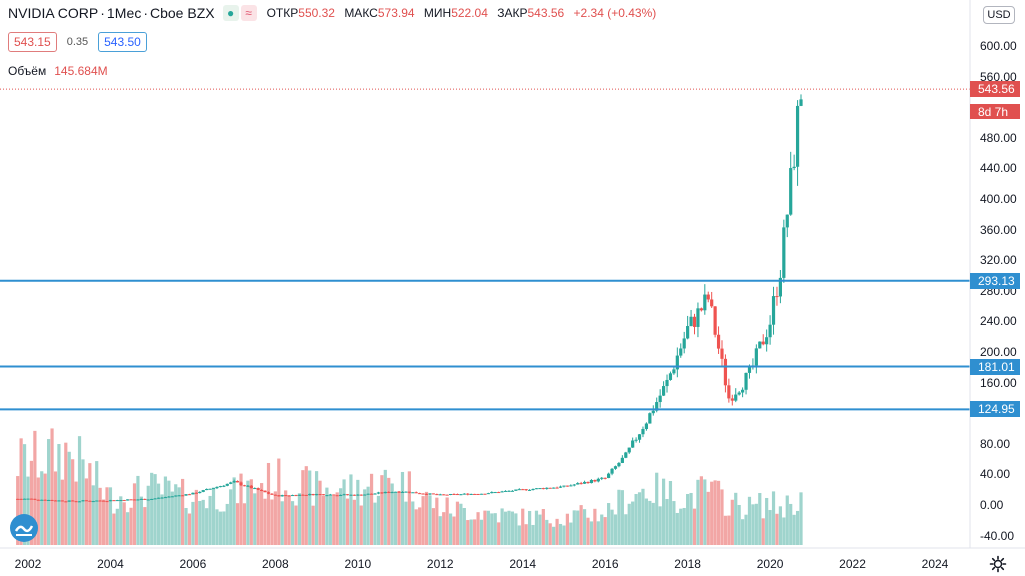 The width and height of the screenshot is (1025, 576). What do you see at coordinates (998, 564) in the screenshot?
I see `gear-icon` at bounding box center [998, 564].